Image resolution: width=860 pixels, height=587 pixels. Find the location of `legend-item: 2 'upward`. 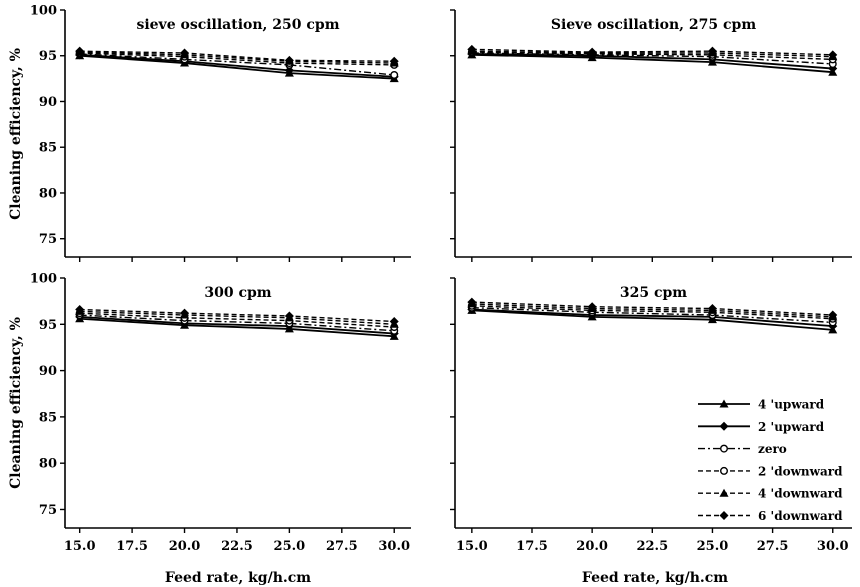

legend-item: 2 'upward is located at coordinates (761, 427).